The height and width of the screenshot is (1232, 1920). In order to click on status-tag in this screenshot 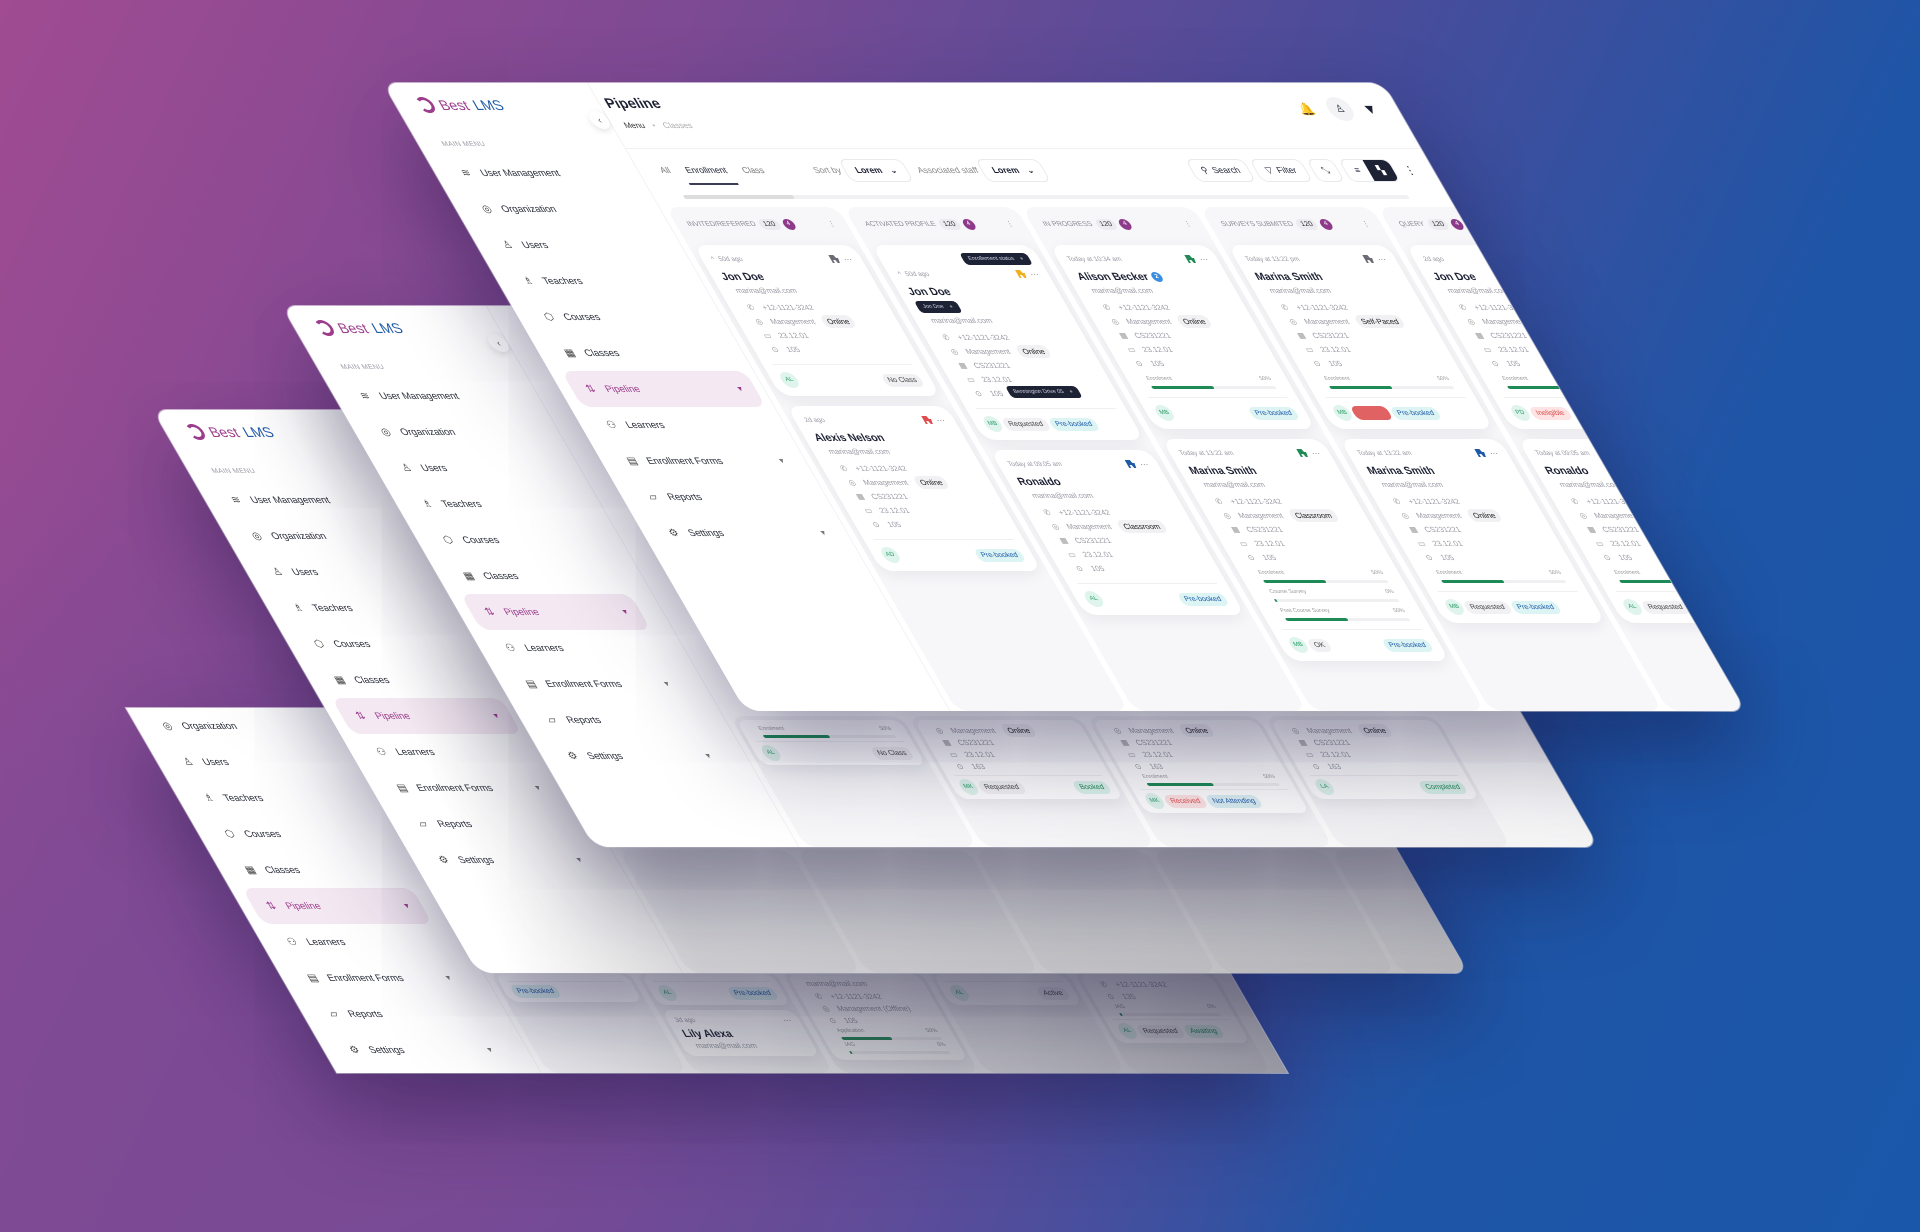, I will do `click(1371, 413)`.